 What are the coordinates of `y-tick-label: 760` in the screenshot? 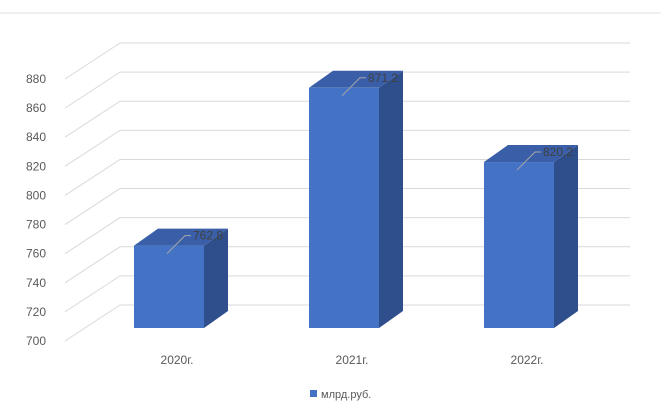 It's located at (36, 254).